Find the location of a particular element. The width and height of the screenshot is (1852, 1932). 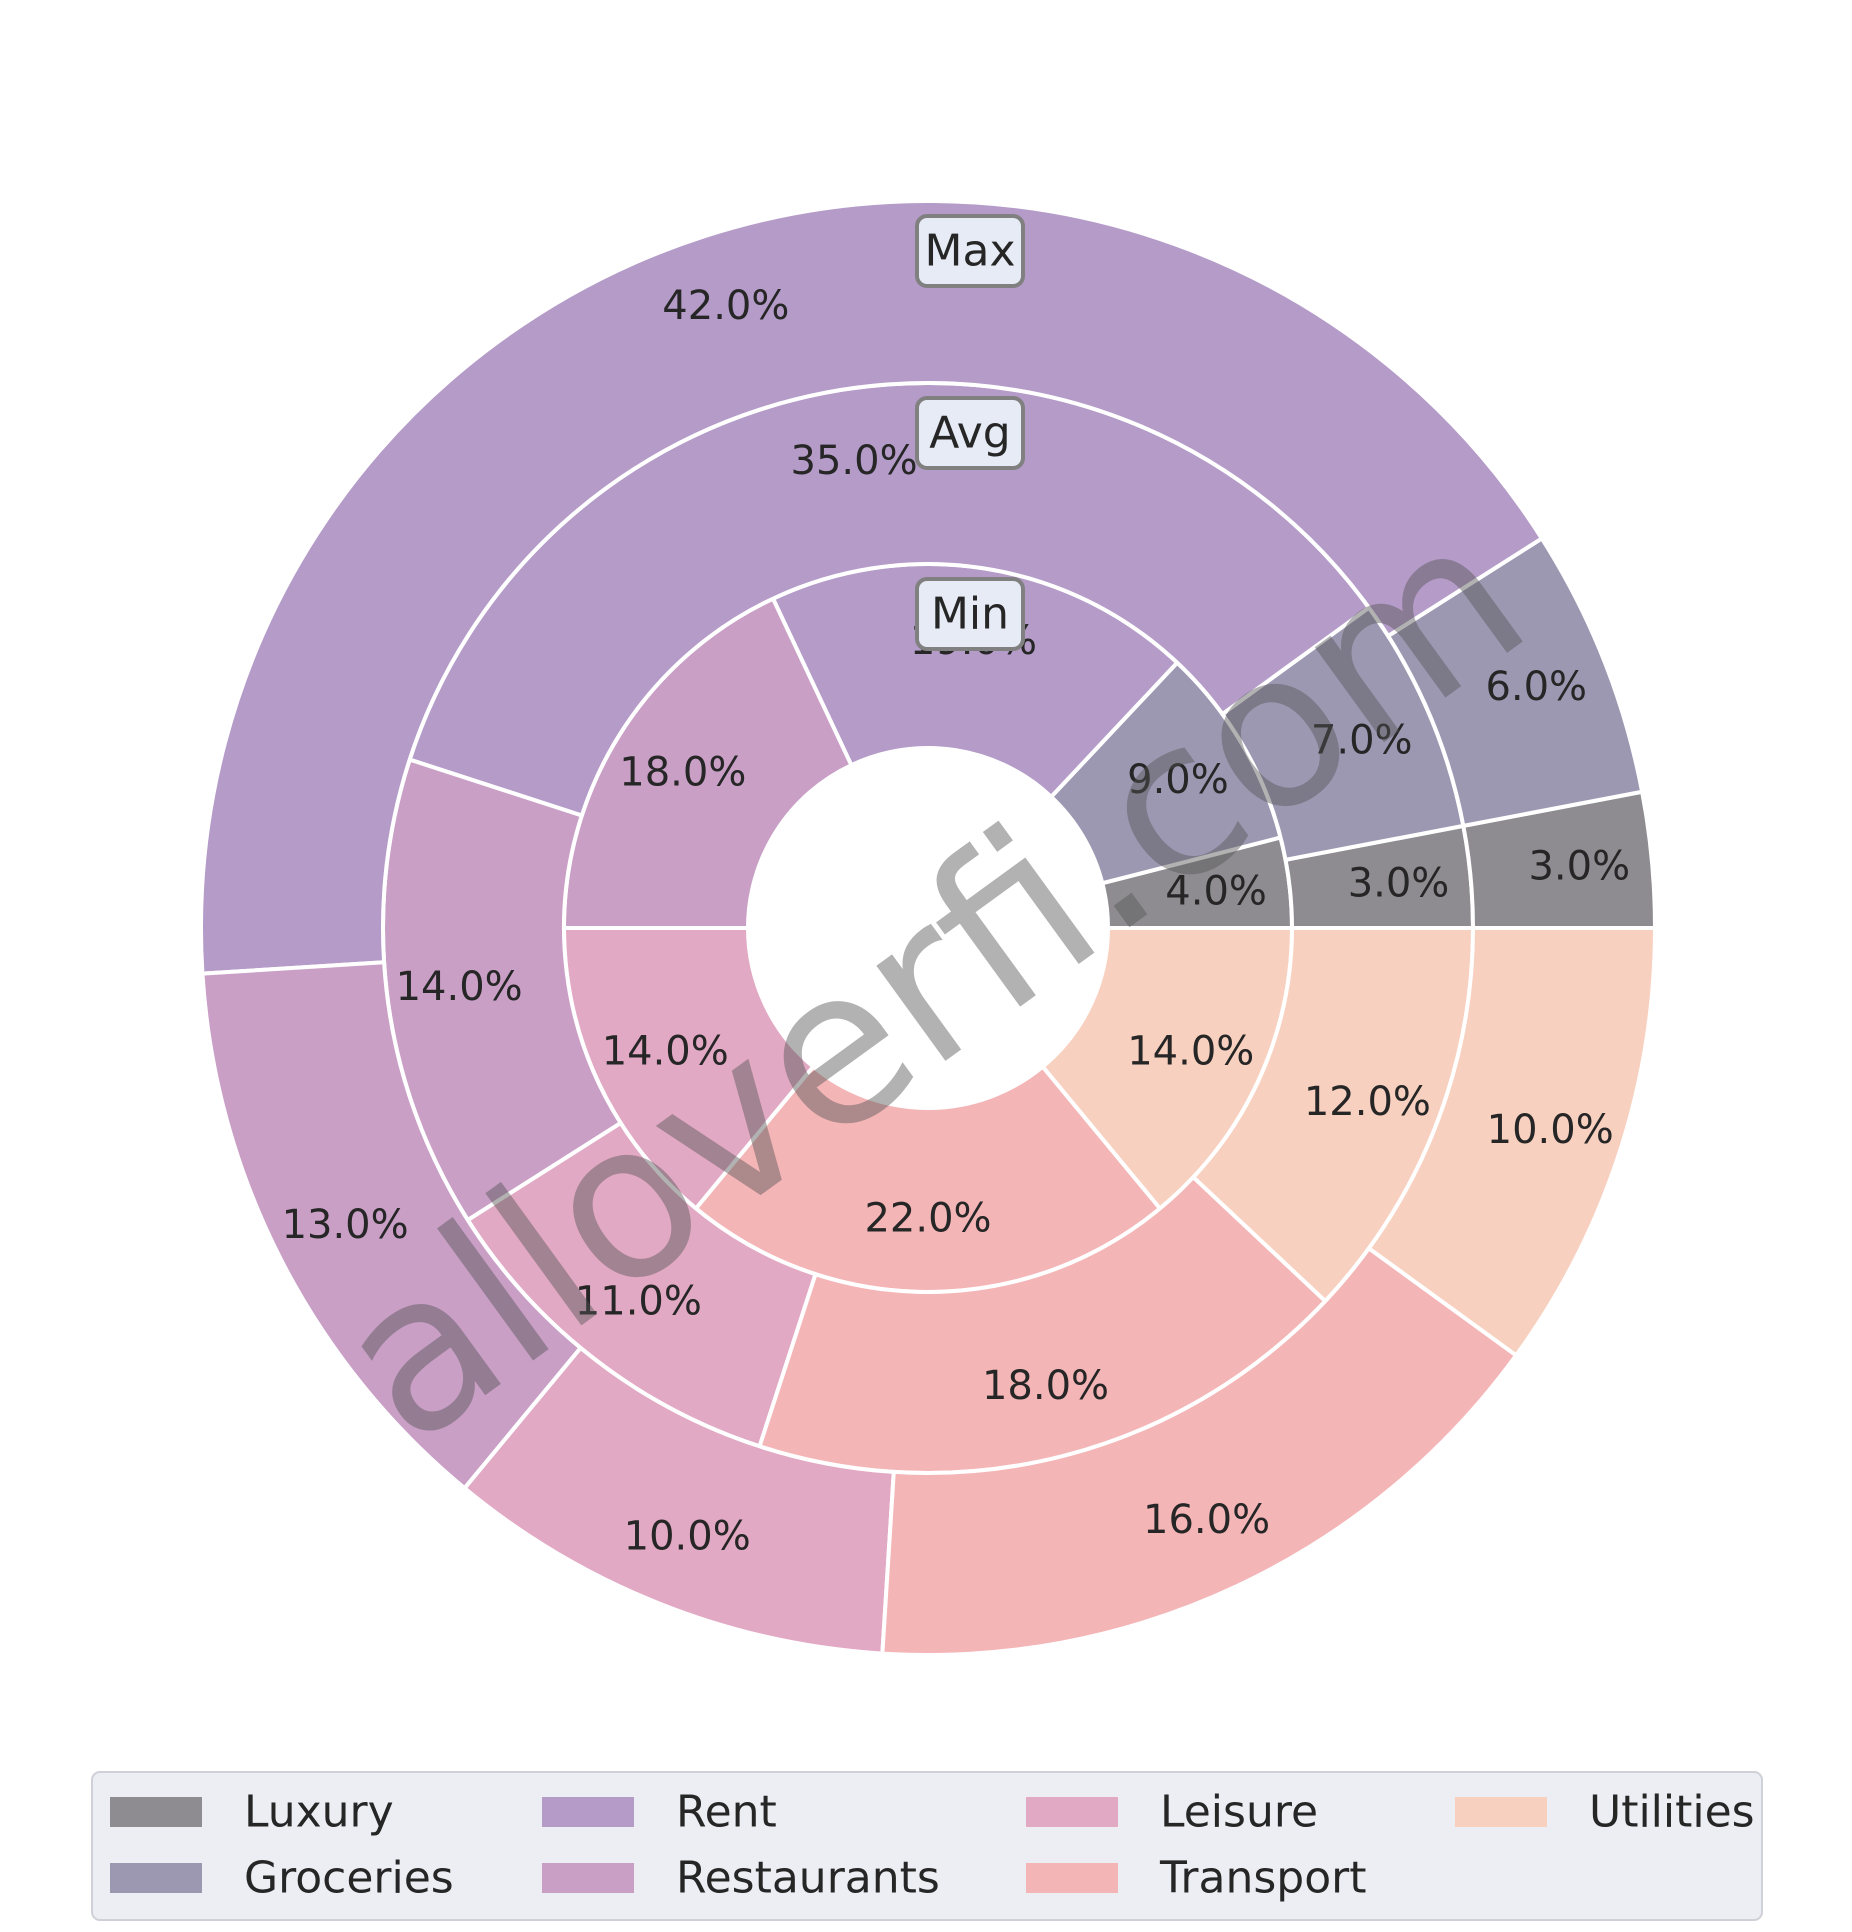

pct-label-max-restaurants: 13.0% is located at coordinates (345, 1225).